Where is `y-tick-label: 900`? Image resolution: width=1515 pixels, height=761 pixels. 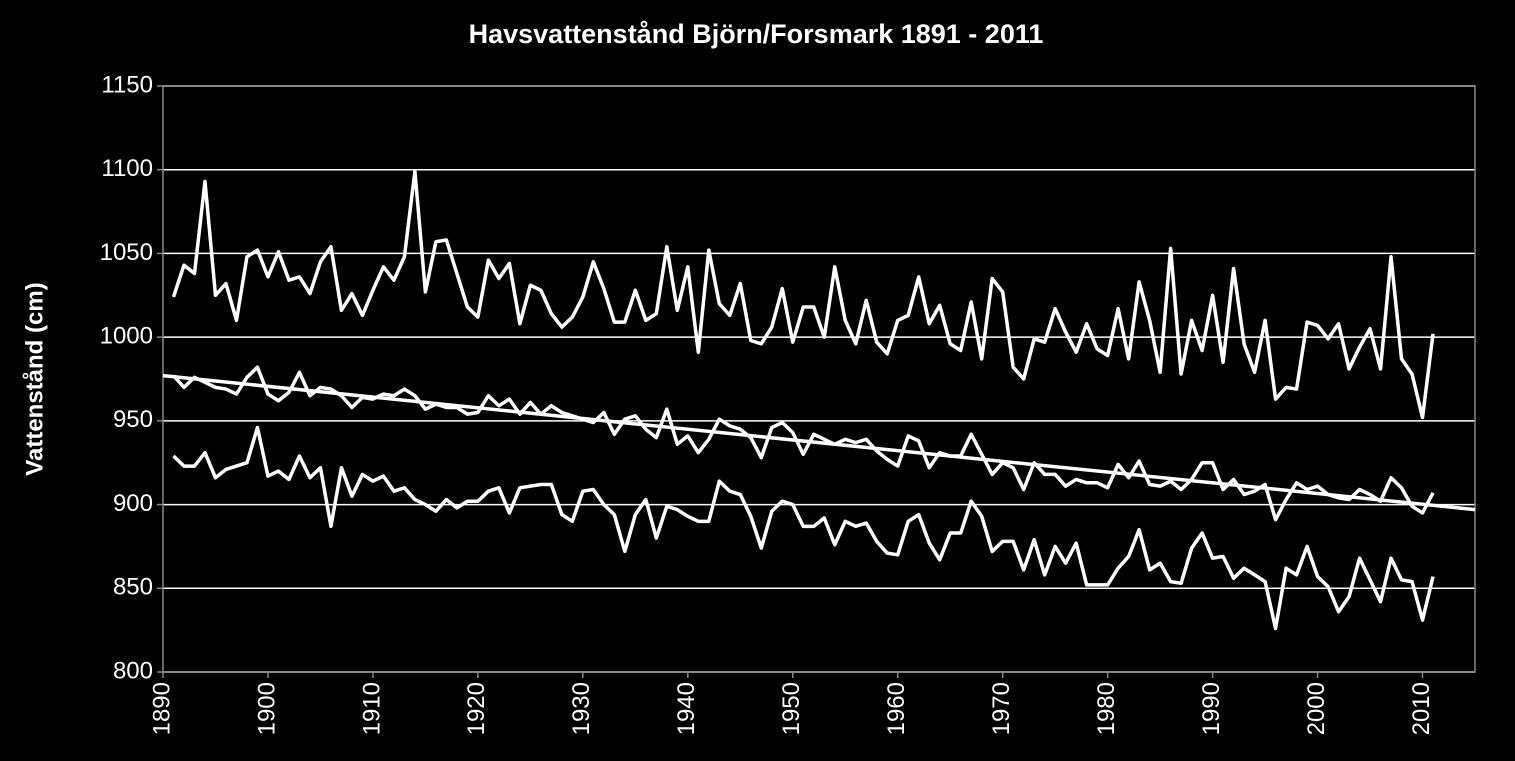
y-tick-label: 900 is located at coordinates (133, 503).